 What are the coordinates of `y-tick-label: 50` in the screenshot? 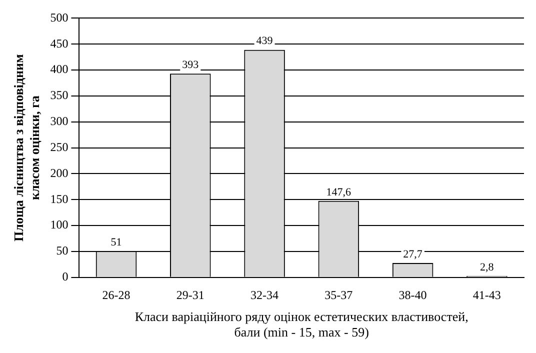 It's located at (62, 251).